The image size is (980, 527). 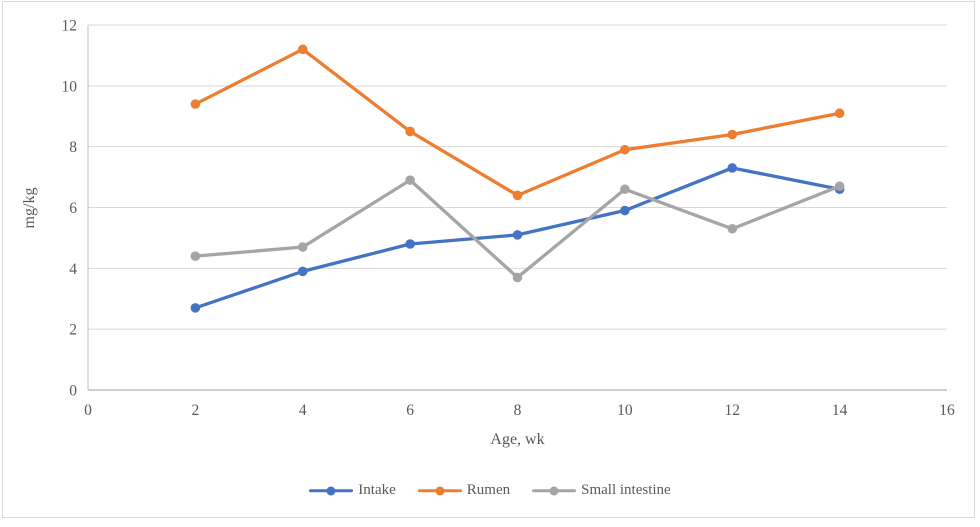 I want to click on y-axis-title: mg/kg, so click(x=29, y=208).